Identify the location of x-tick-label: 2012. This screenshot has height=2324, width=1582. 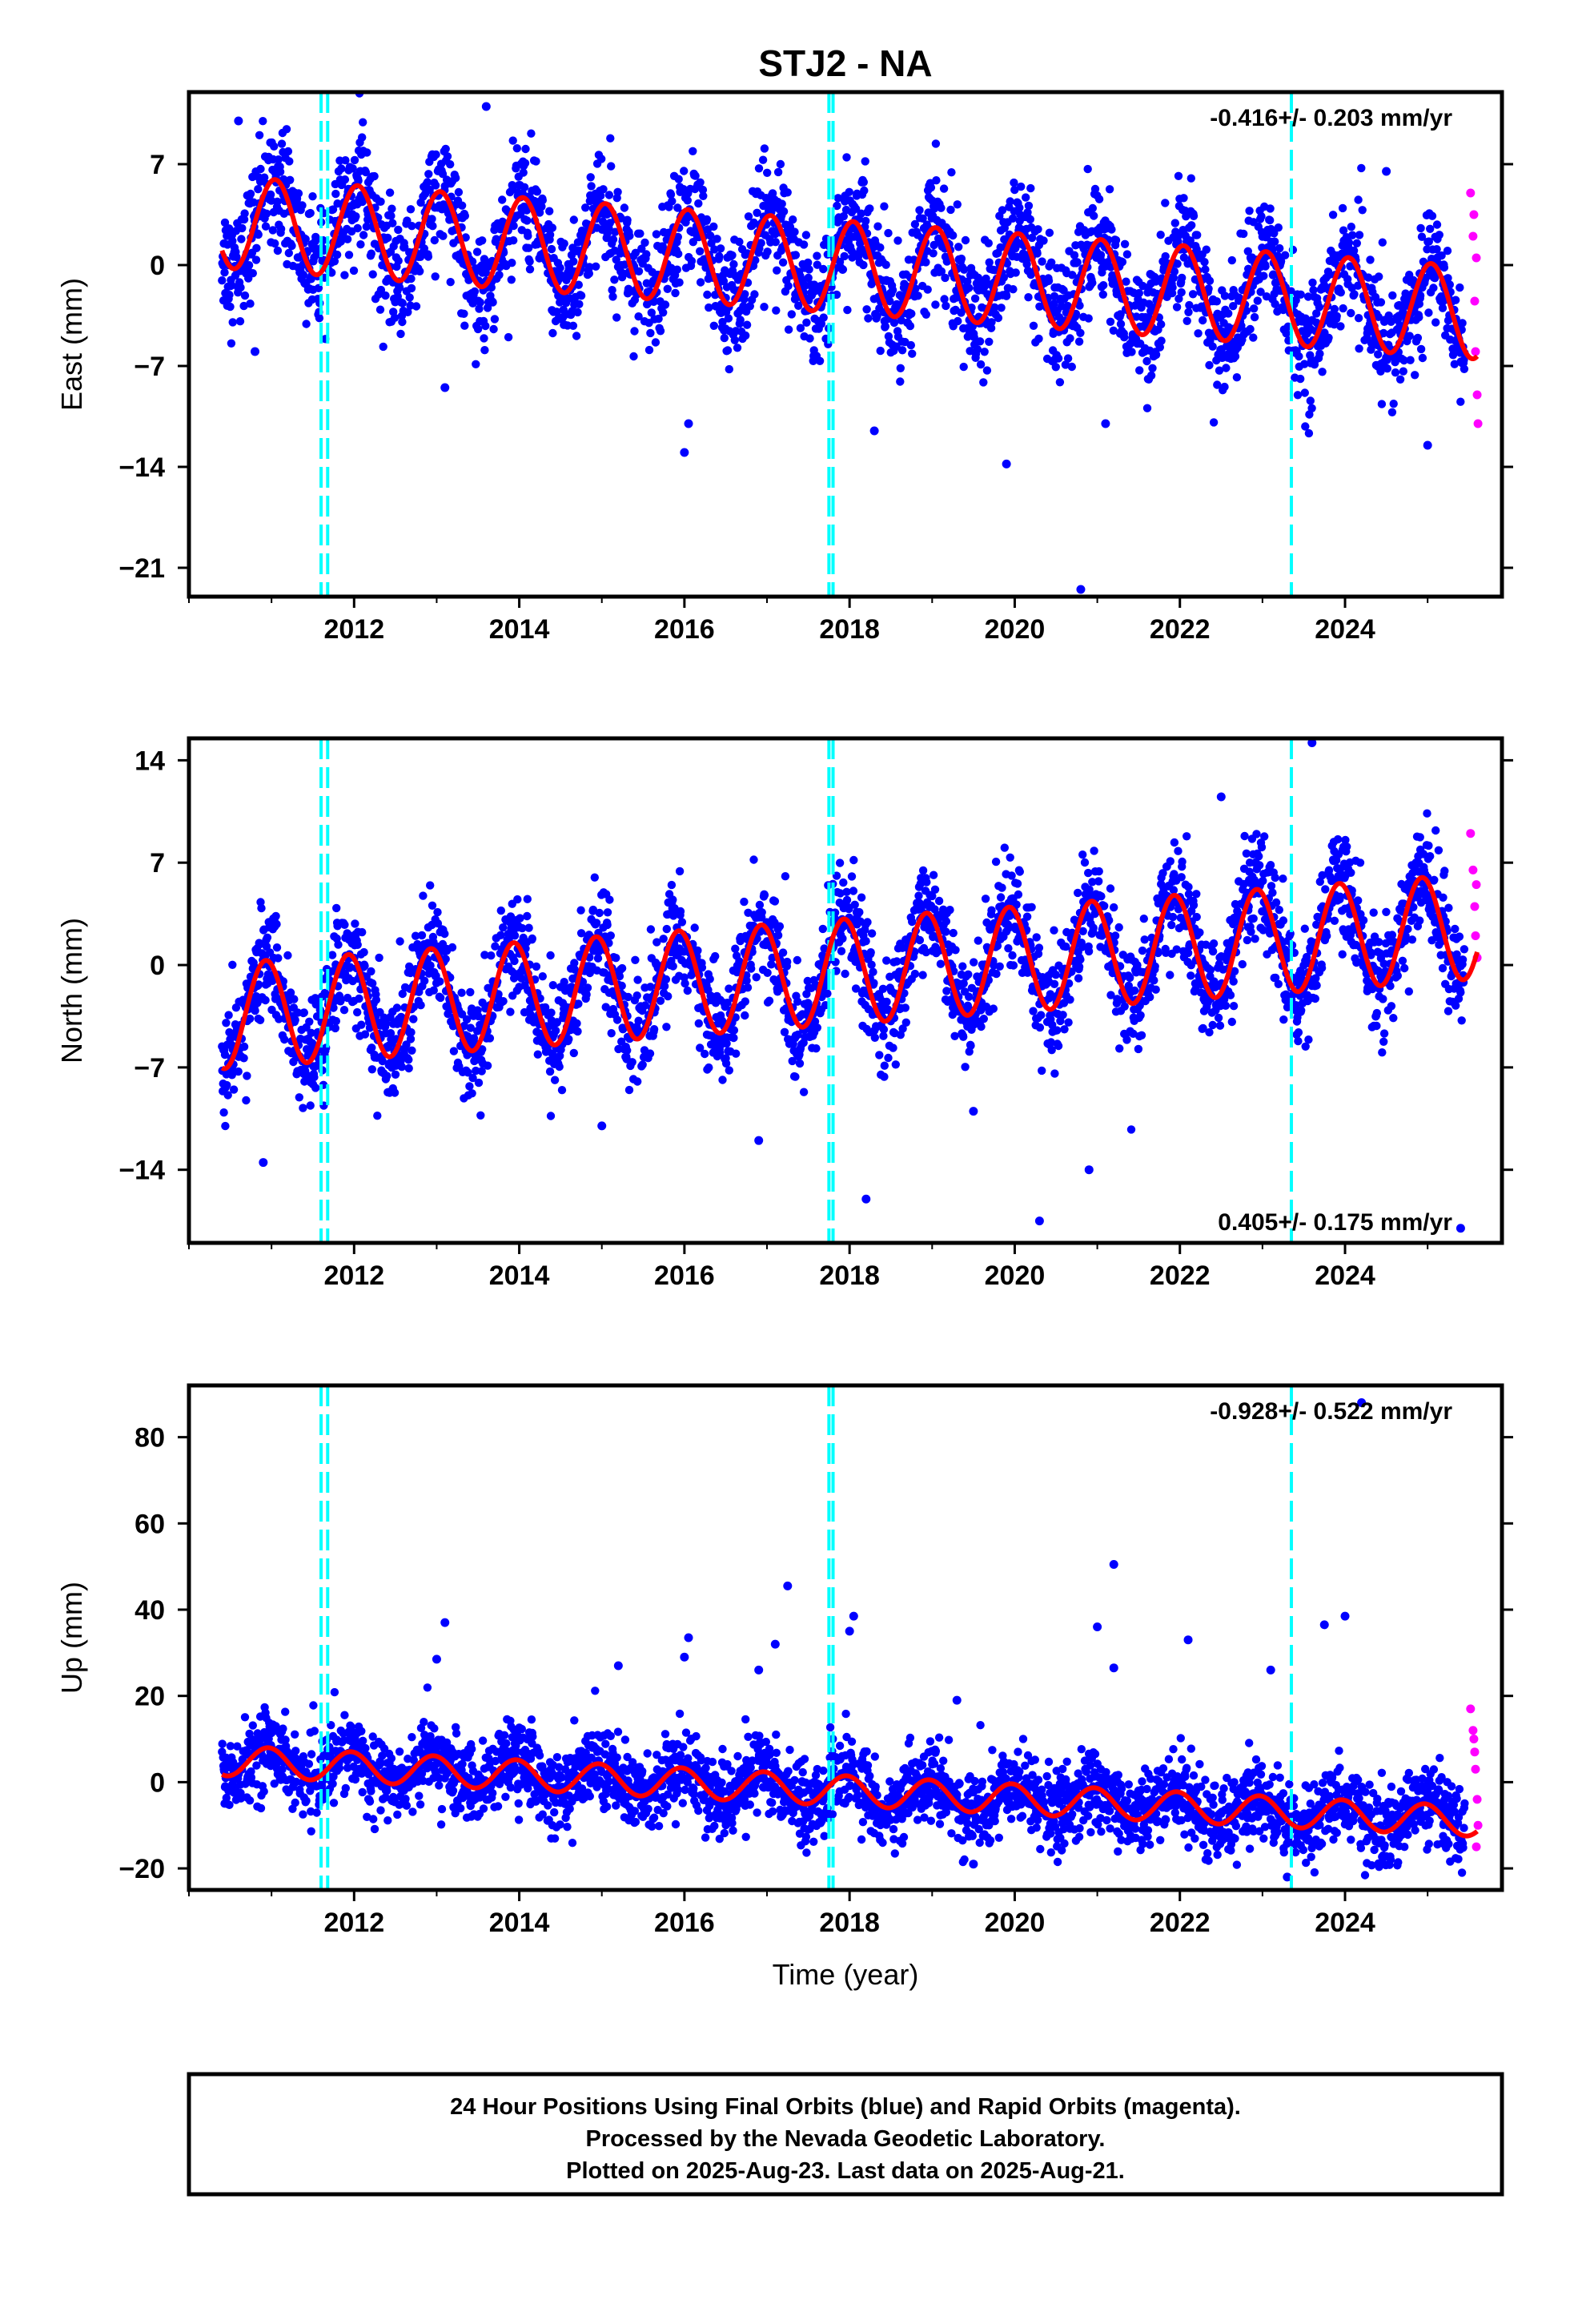
(353, 629).